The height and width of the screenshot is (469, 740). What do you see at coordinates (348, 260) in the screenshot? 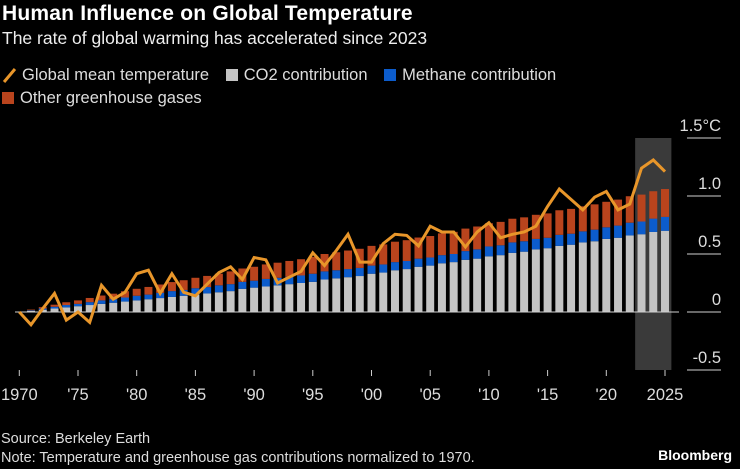
I see `bar-other-greenhouse-gases-1998` at bounding box center [348, 260].